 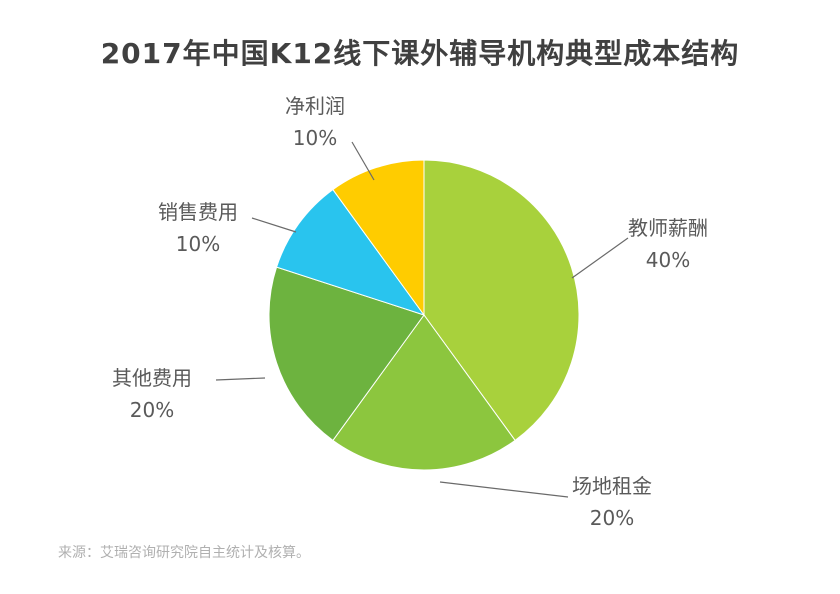 What do you see at coordinates (240, 379) in the screenshot?
I see `leader-line-other-costs` at bounding box center [240, 379].